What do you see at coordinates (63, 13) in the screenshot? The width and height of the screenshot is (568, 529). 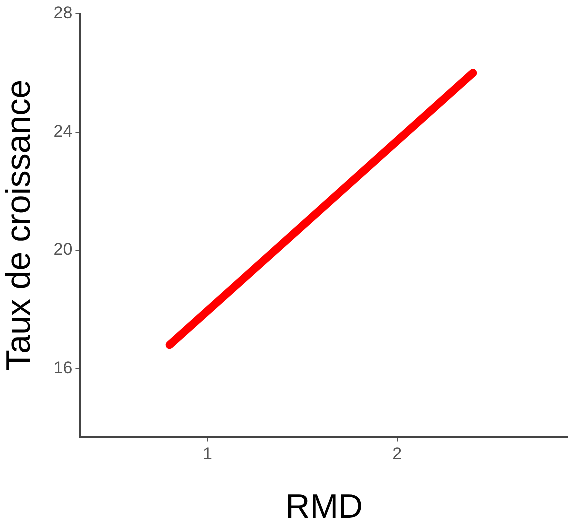 I see `y-tick-label: 28` at bounding box center [63, 13].